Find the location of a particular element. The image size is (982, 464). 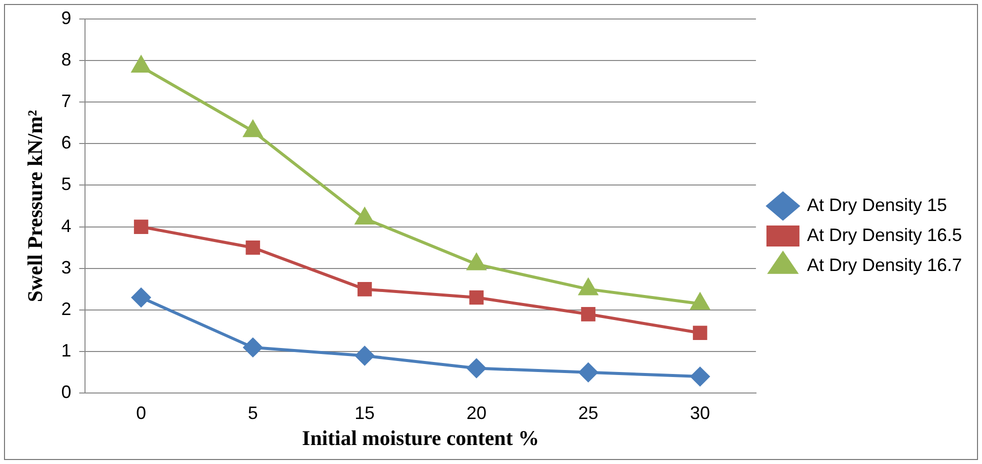

y-tick-label: 9 is located at coordinates (66, 18).